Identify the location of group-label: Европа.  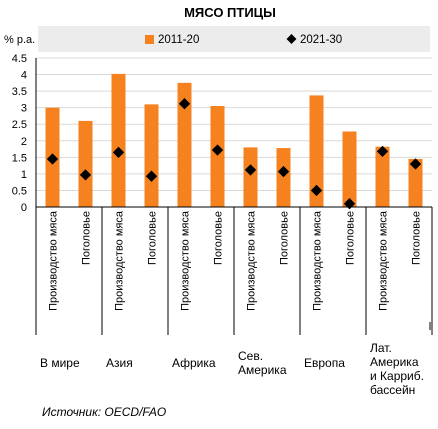
(324, 363).